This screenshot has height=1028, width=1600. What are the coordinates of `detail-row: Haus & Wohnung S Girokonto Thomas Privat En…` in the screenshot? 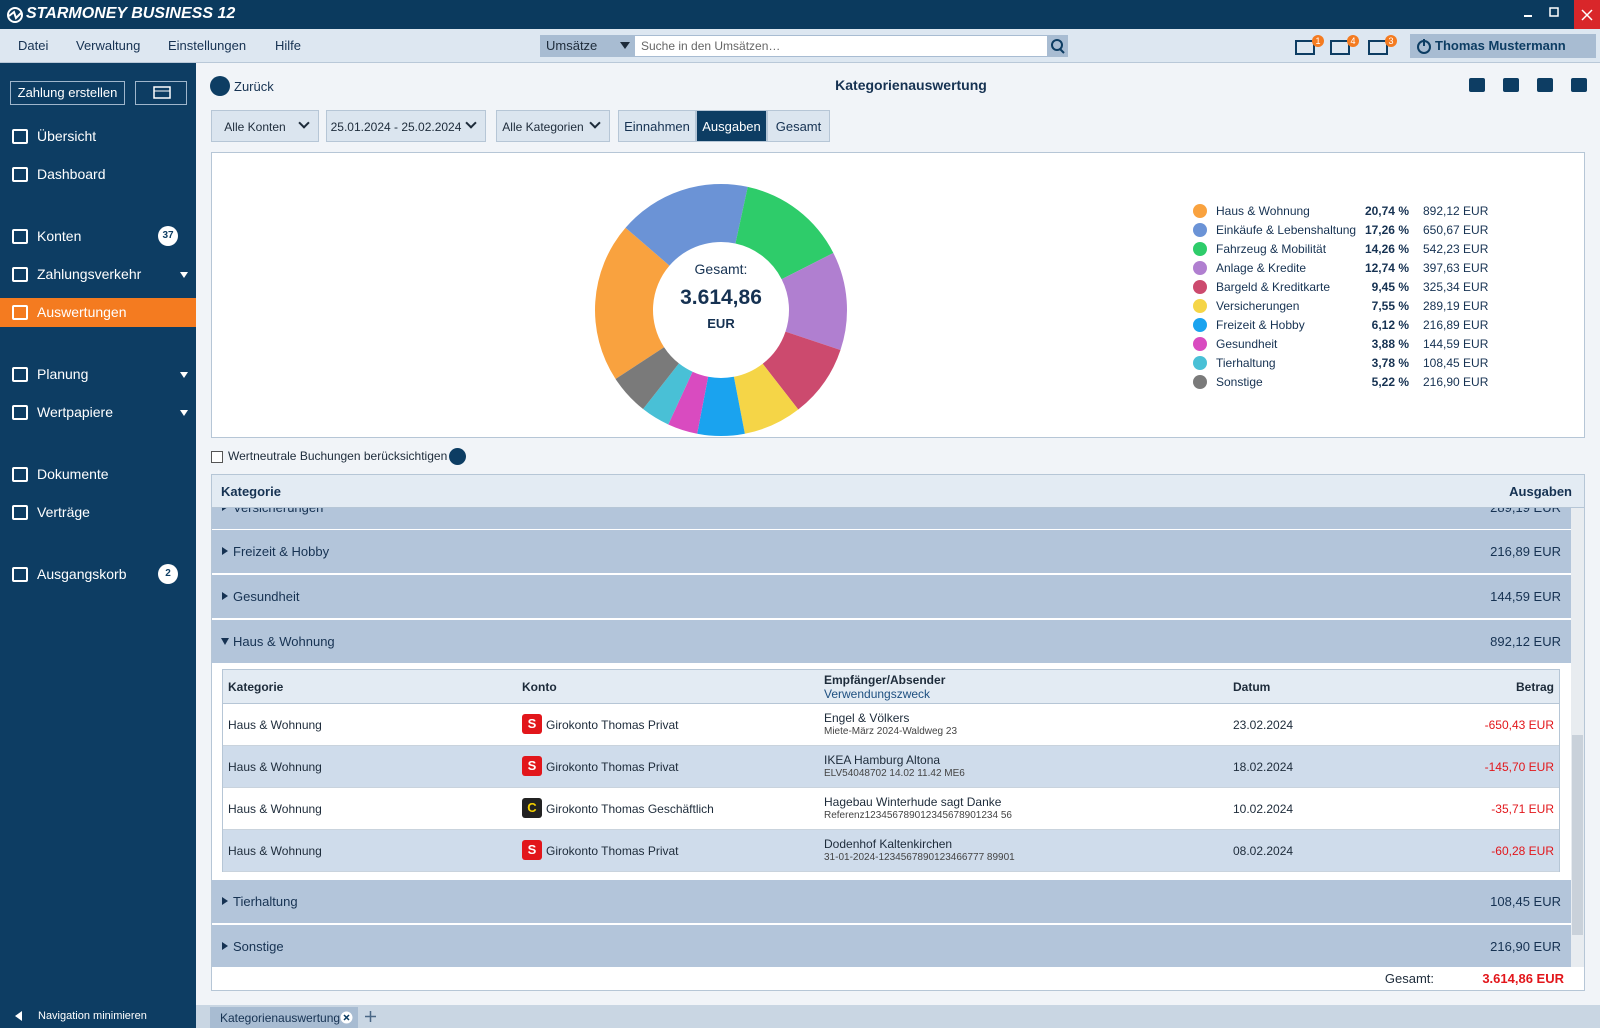 It's located at (891, 725).